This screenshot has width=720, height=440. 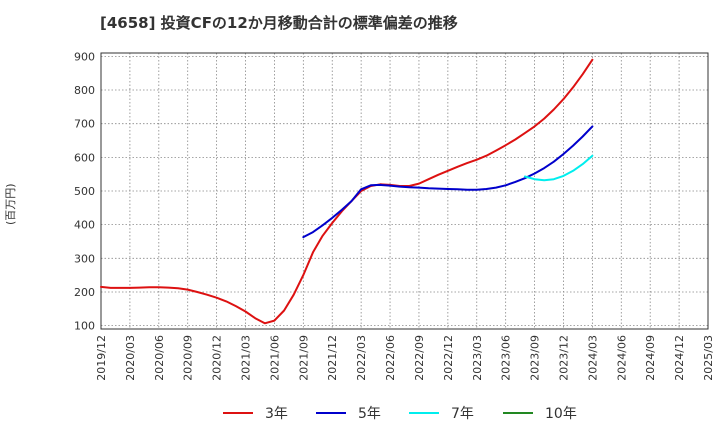 I want to click on x-tick-label: 2021/03, so click(x=246, y=358).